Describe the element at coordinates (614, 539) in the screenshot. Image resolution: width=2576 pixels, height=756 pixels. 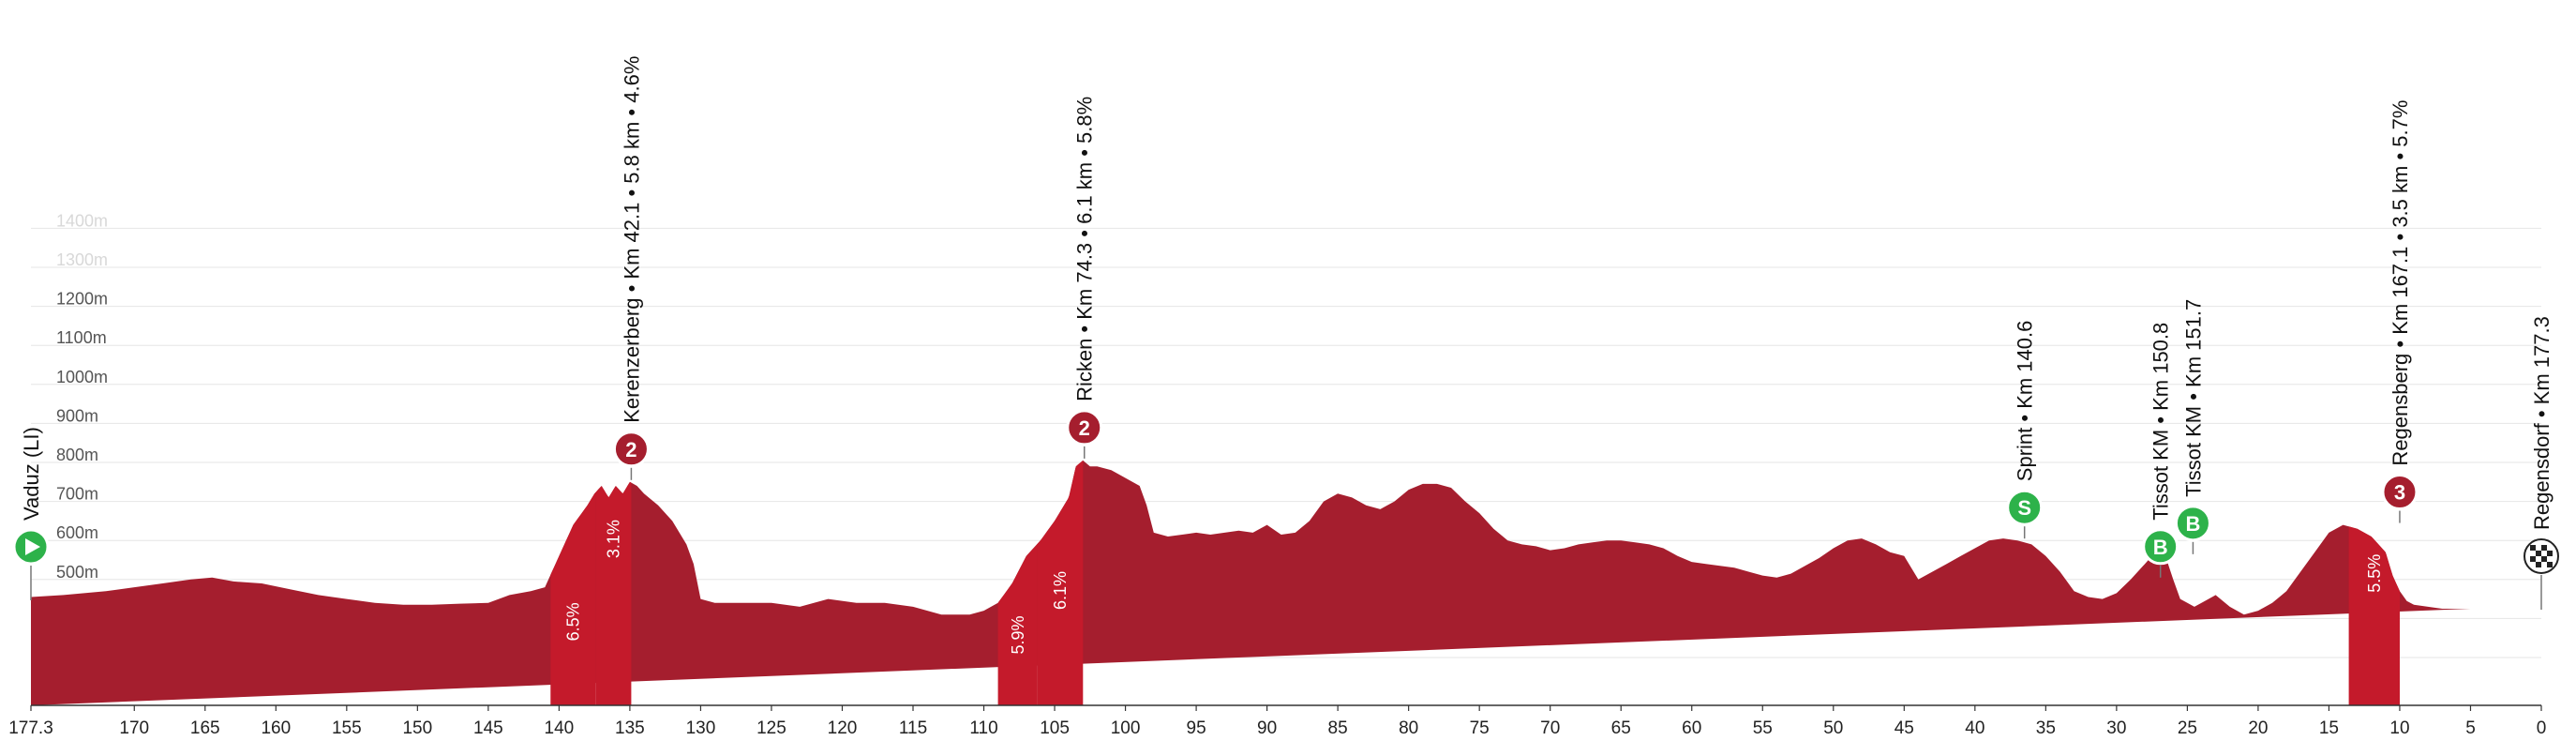
I see `gradient-label: 3.1%` at that location.